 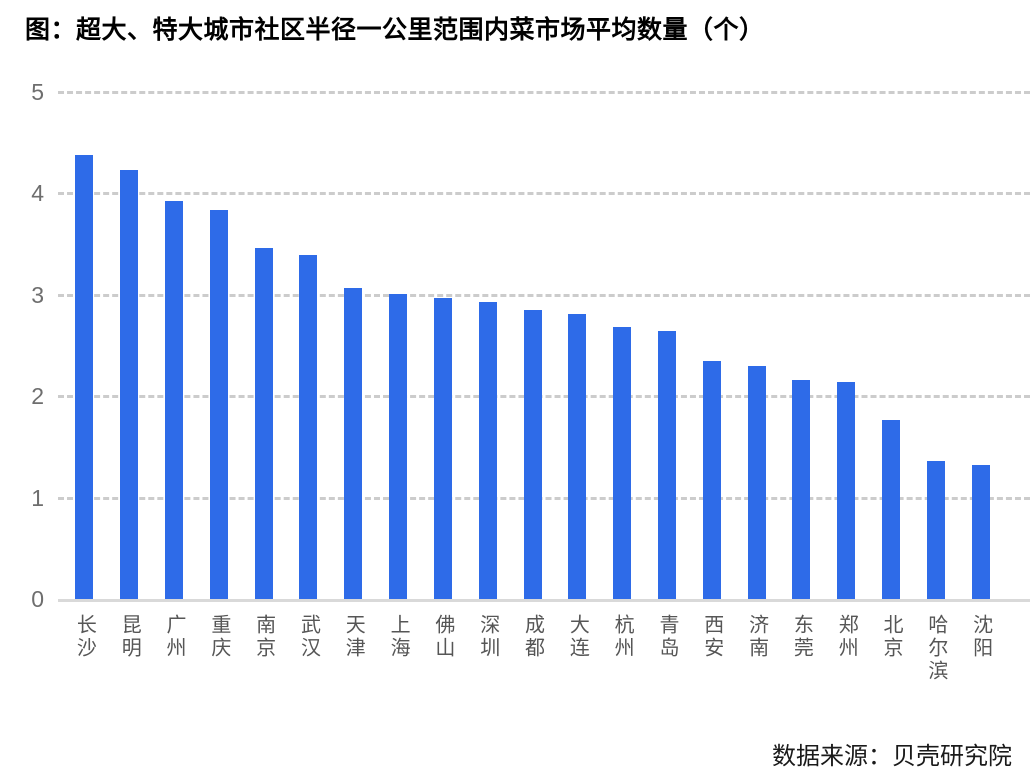 I want to click on x-axis-category-label-郑州: 郑州, so click(x=846, y=637).